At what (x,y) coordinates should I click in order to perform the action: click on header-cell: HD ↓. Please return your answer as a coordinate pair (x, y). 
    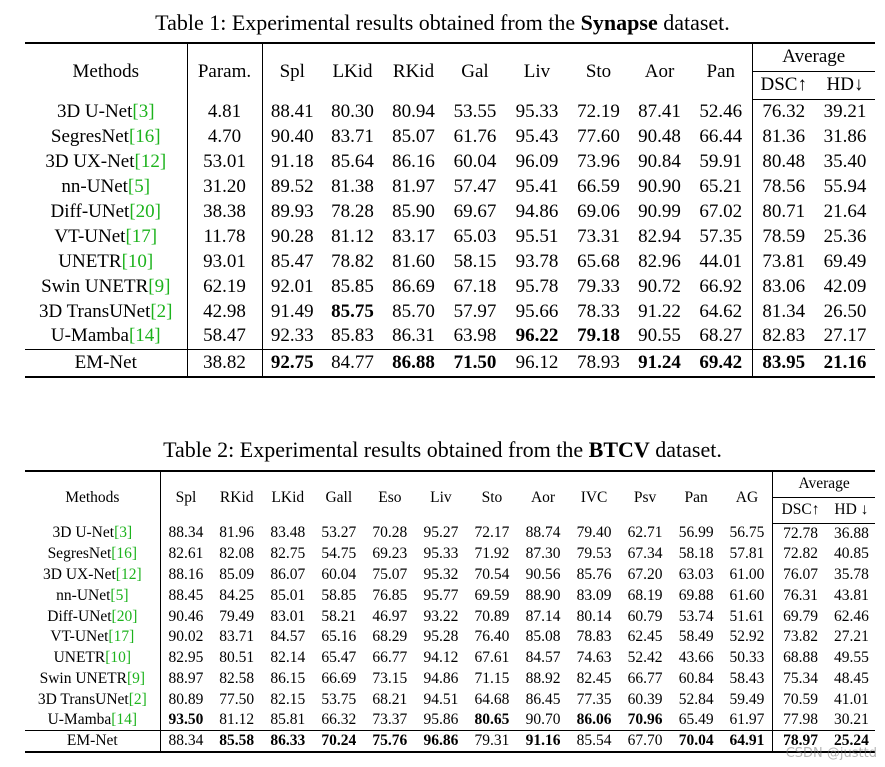
    Looking at the image, I should click on (851, 510).